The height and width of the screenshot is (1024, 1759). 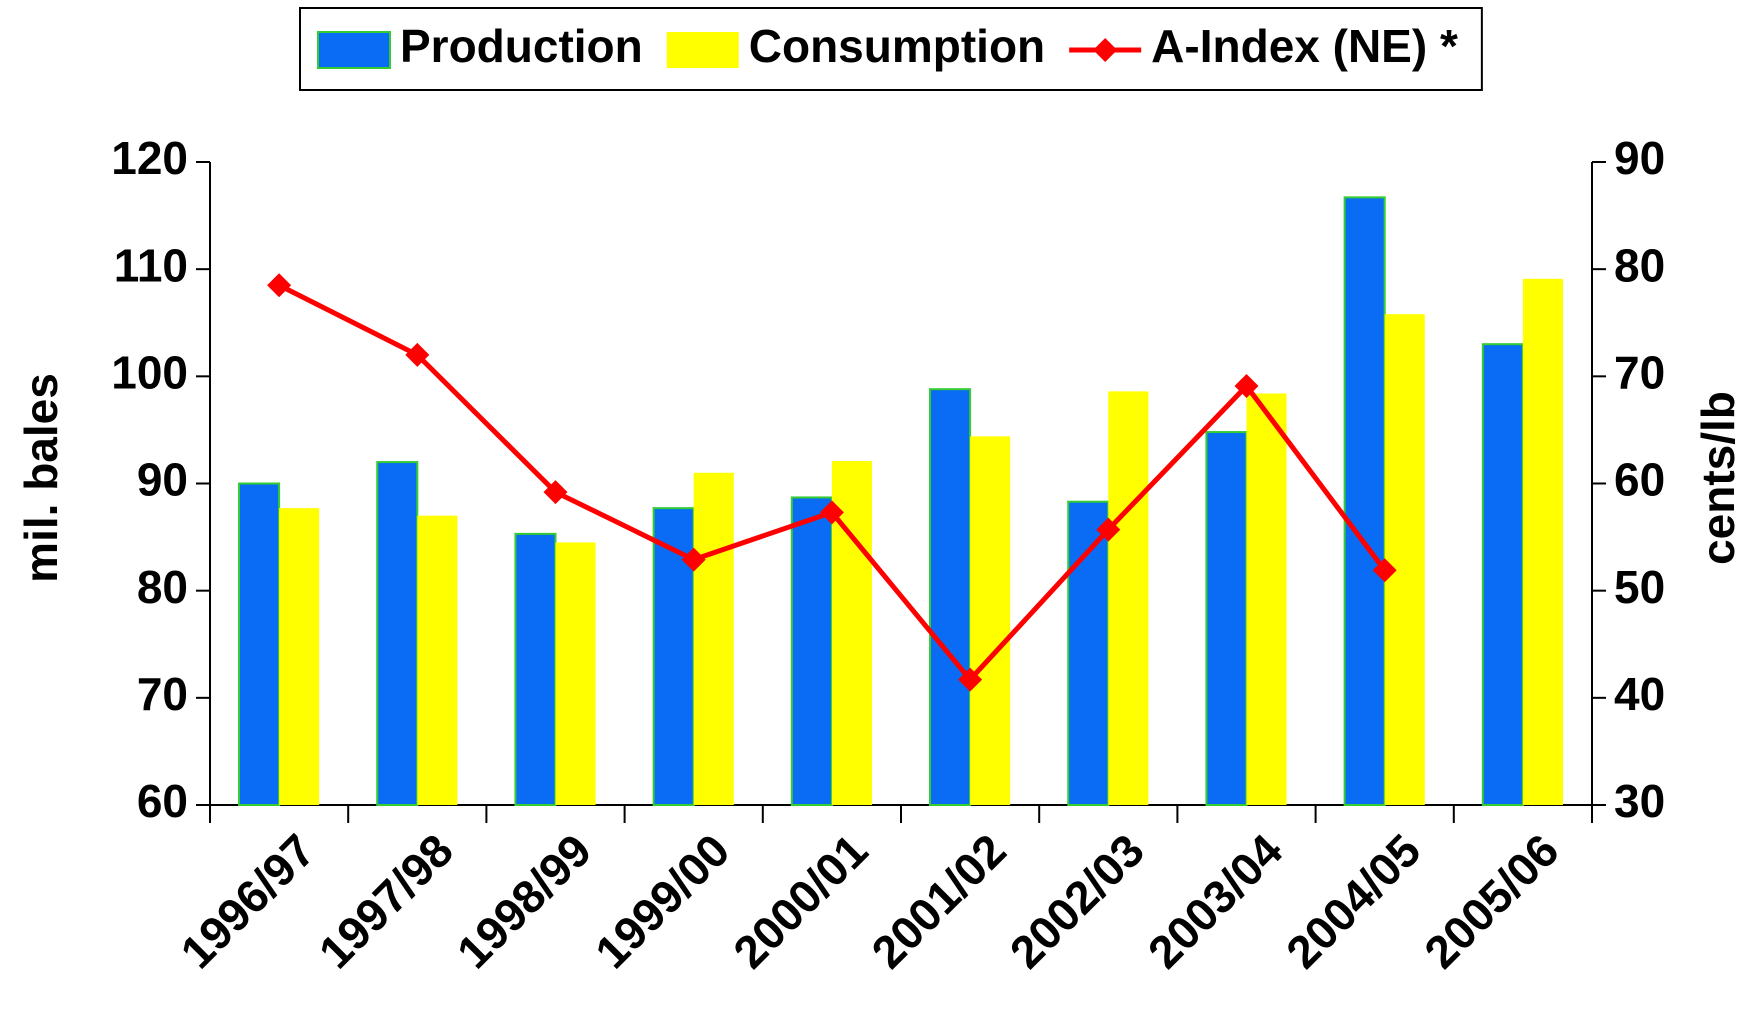 What do you see at coordinates (162, 480) in the screenshot?
I see `y-tick-label: 90` at bounding box center [162, 480].